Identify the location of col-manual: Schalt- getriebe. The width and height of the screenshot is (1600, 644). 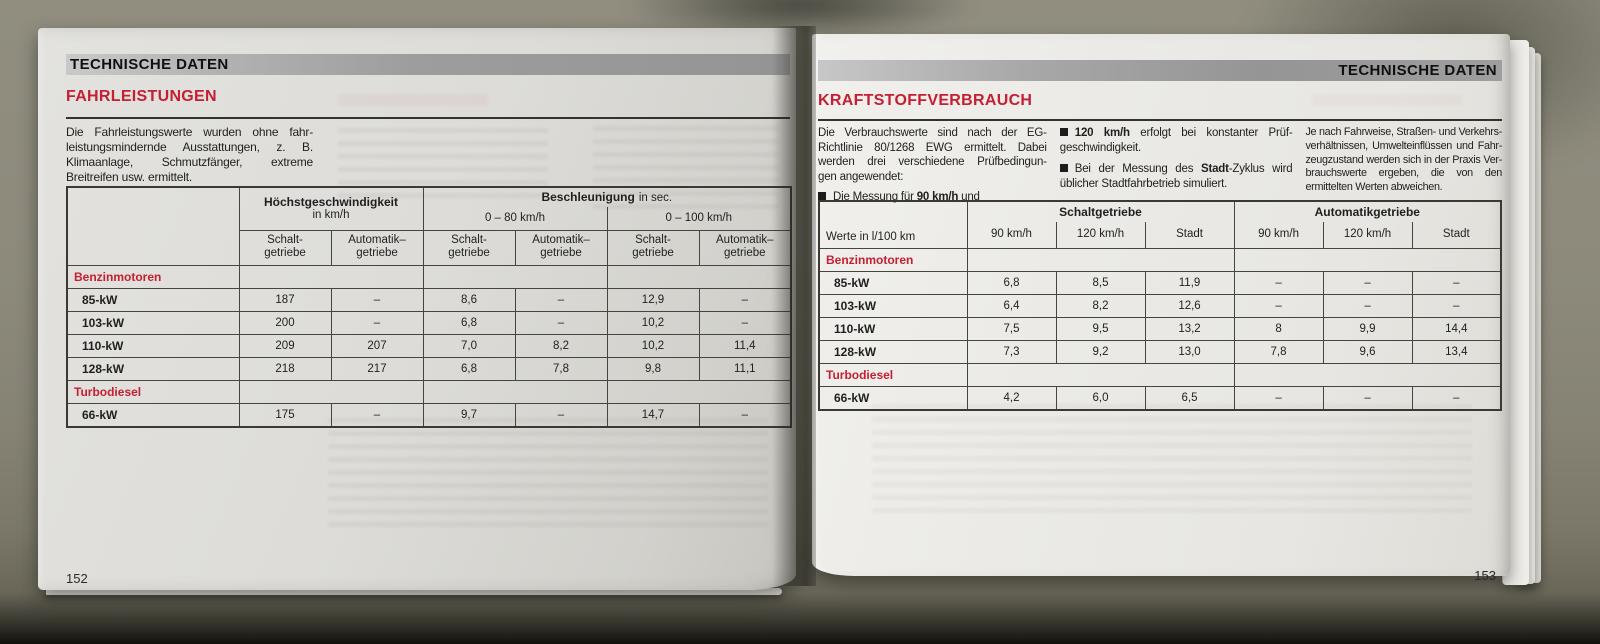
(469, 248).